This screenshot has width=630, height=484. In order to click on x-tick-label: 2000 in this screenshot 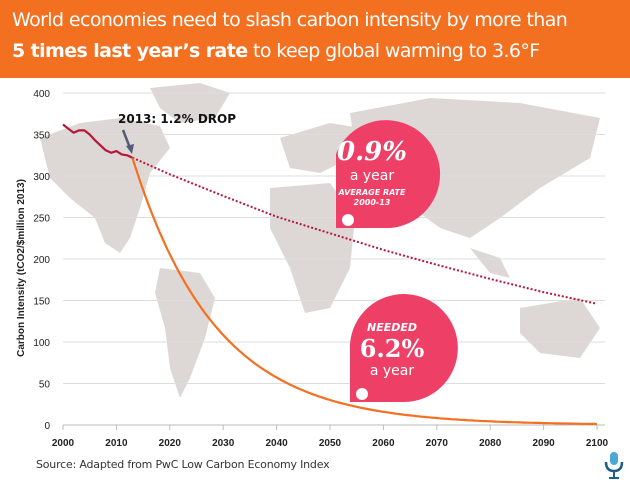, I will do `click(63, 443)`.